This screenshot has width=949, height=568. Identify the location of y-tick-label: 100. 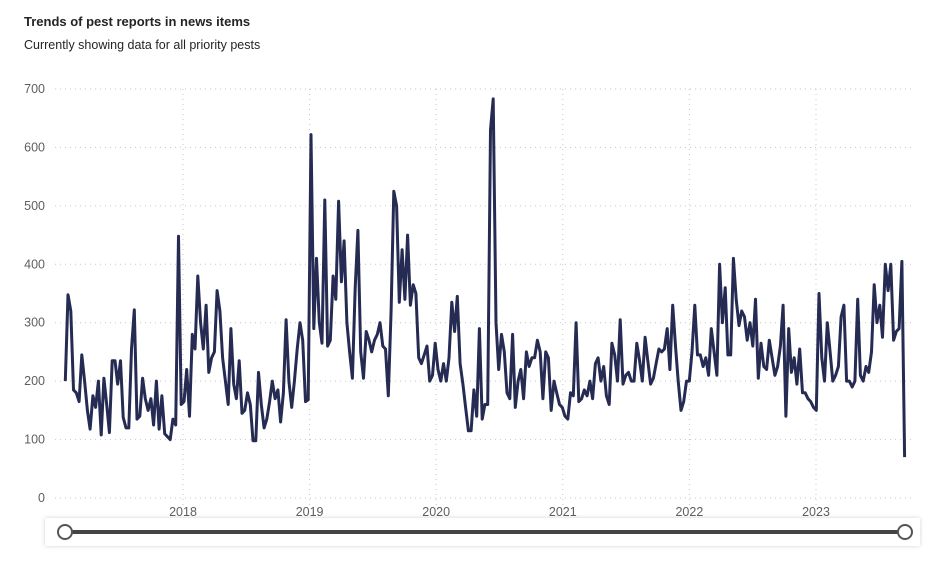
(34, 440).